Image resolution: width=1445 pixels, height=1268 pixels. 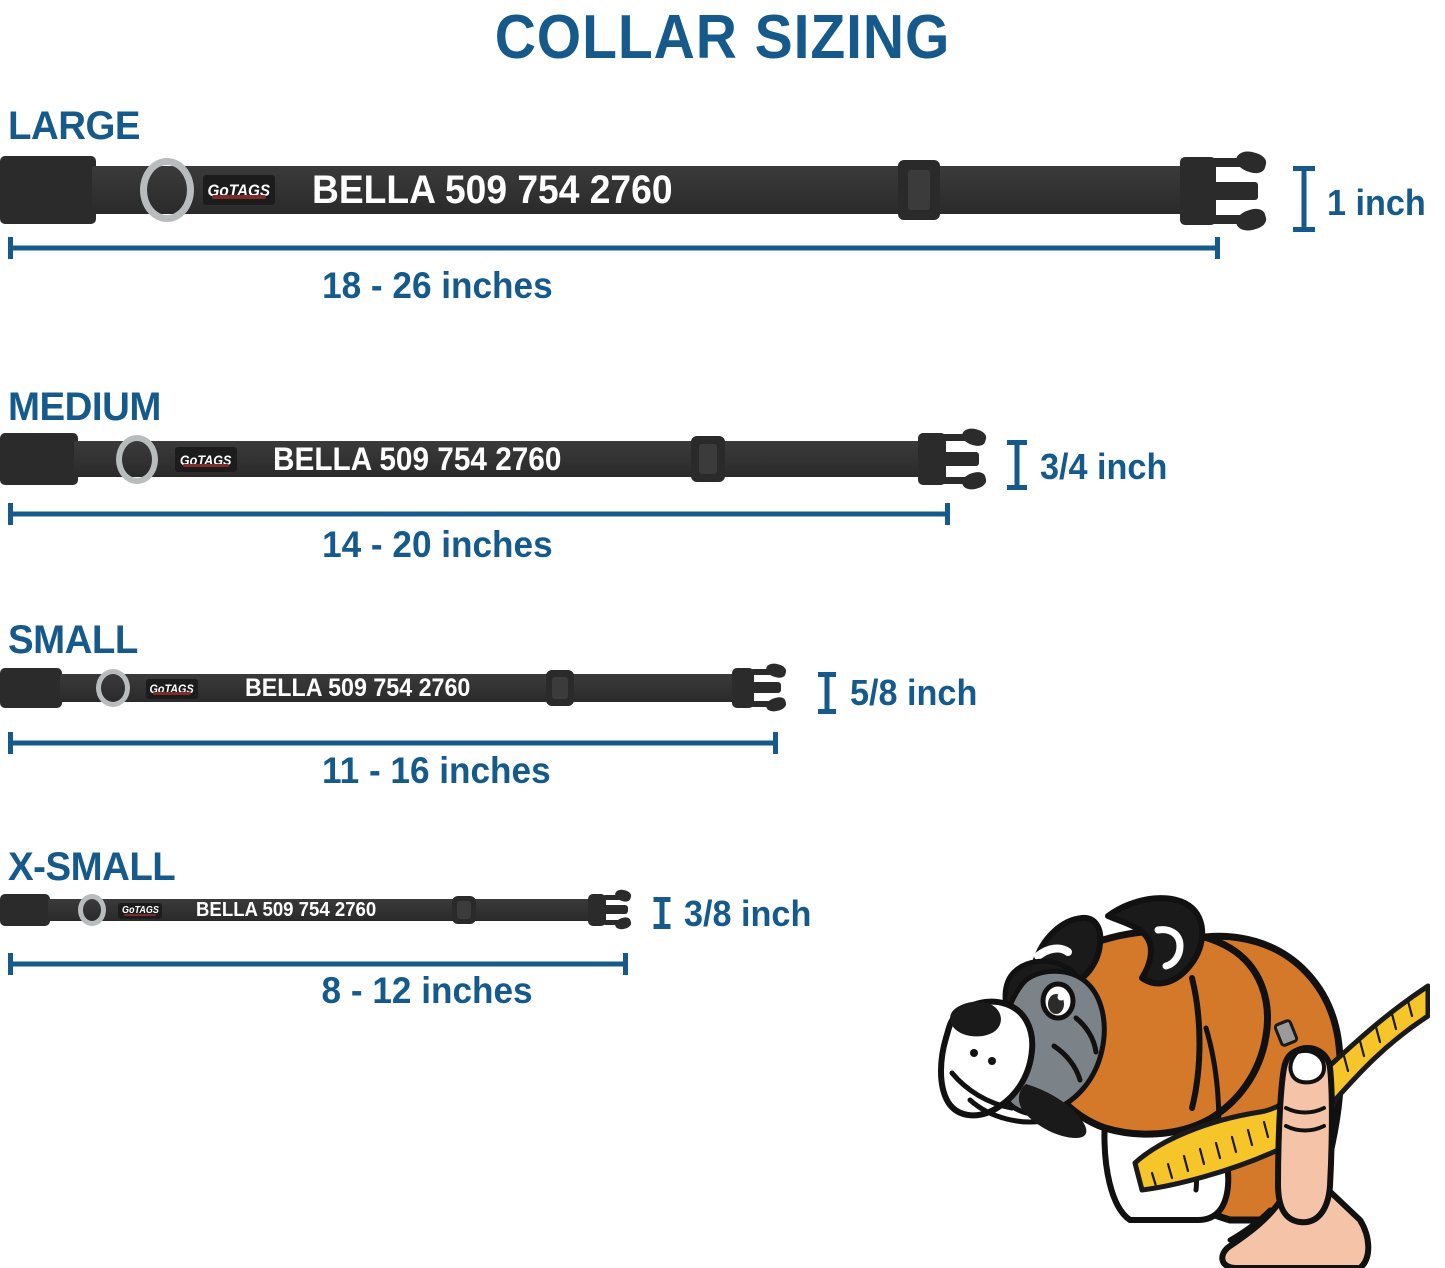 I want to click on buckle-prong-middle-small, so click(x=765, y=687).